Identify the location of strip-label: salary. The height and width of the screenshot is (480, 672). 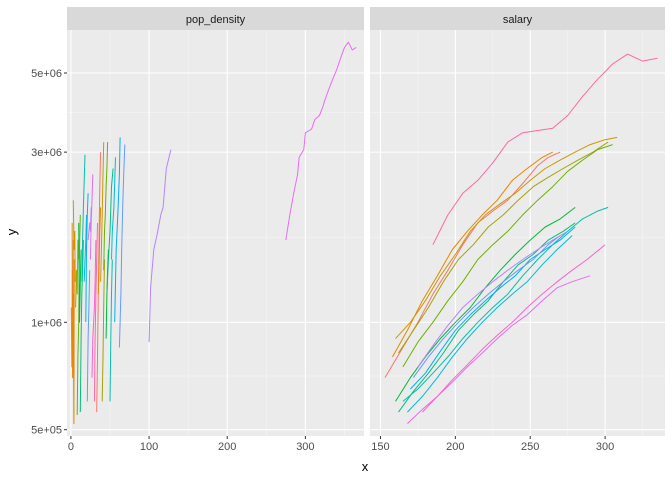
(518, 20).